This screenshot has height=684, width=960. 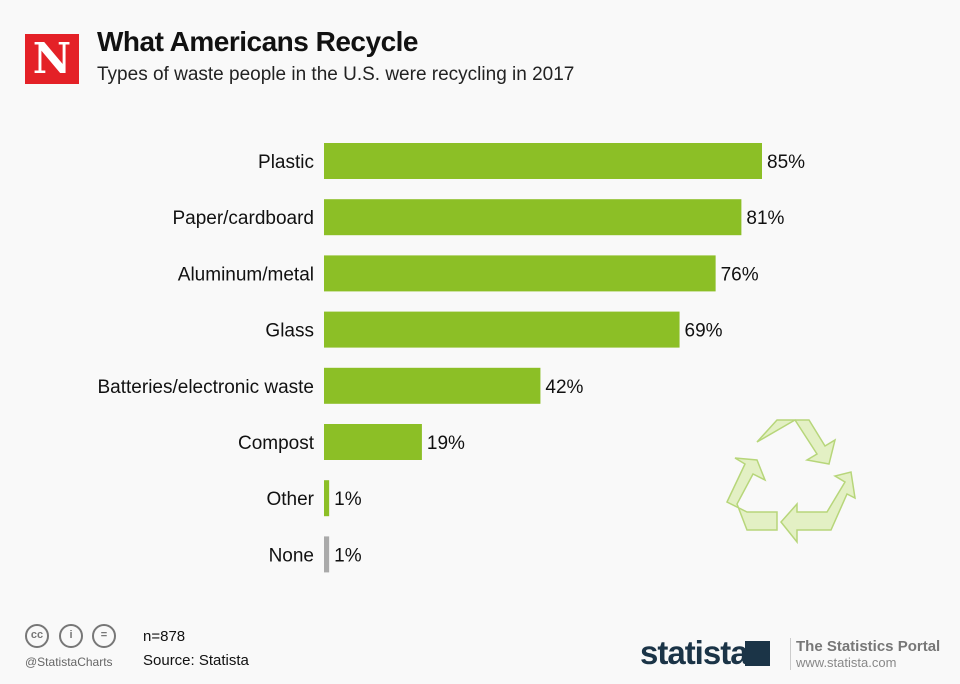 I want to click on statista-url: www.statista.com, so click(x=846, y=662).